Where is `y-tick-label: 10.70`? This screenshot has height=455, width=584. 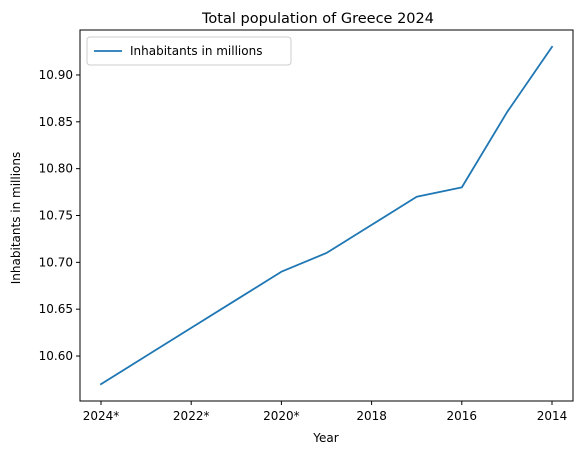 y-tick-label: 10.70 is located at coordinates (56, 262).